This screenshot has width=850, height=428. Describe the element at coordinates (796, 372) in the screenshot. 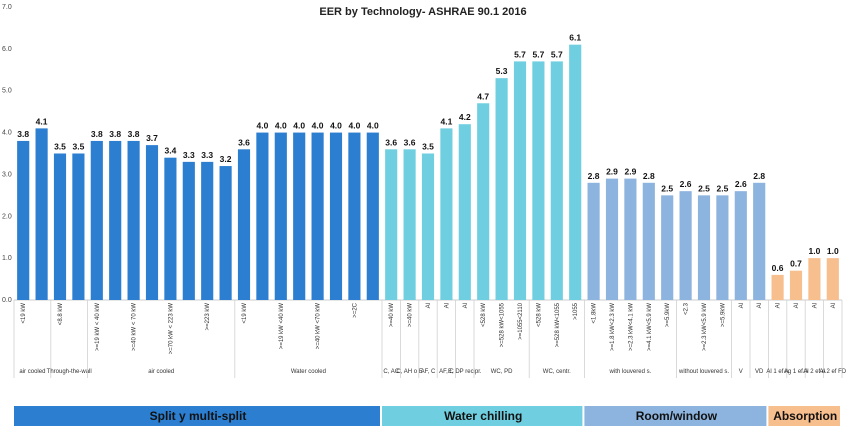

I see `subgroup-label: Ag 1 ef A` at that location.